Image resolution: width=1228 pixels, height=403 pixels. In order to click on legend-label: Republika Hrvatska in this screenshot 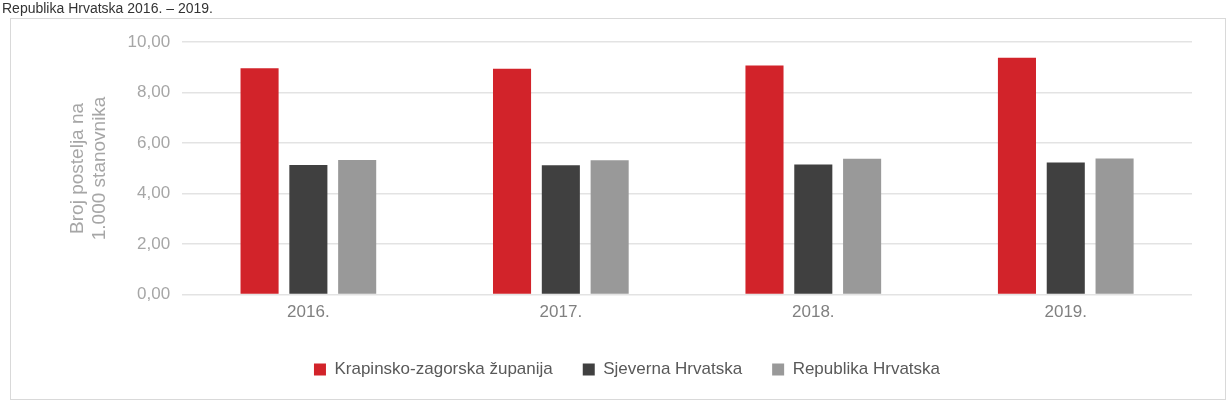, I will do `click(866, 369)`.